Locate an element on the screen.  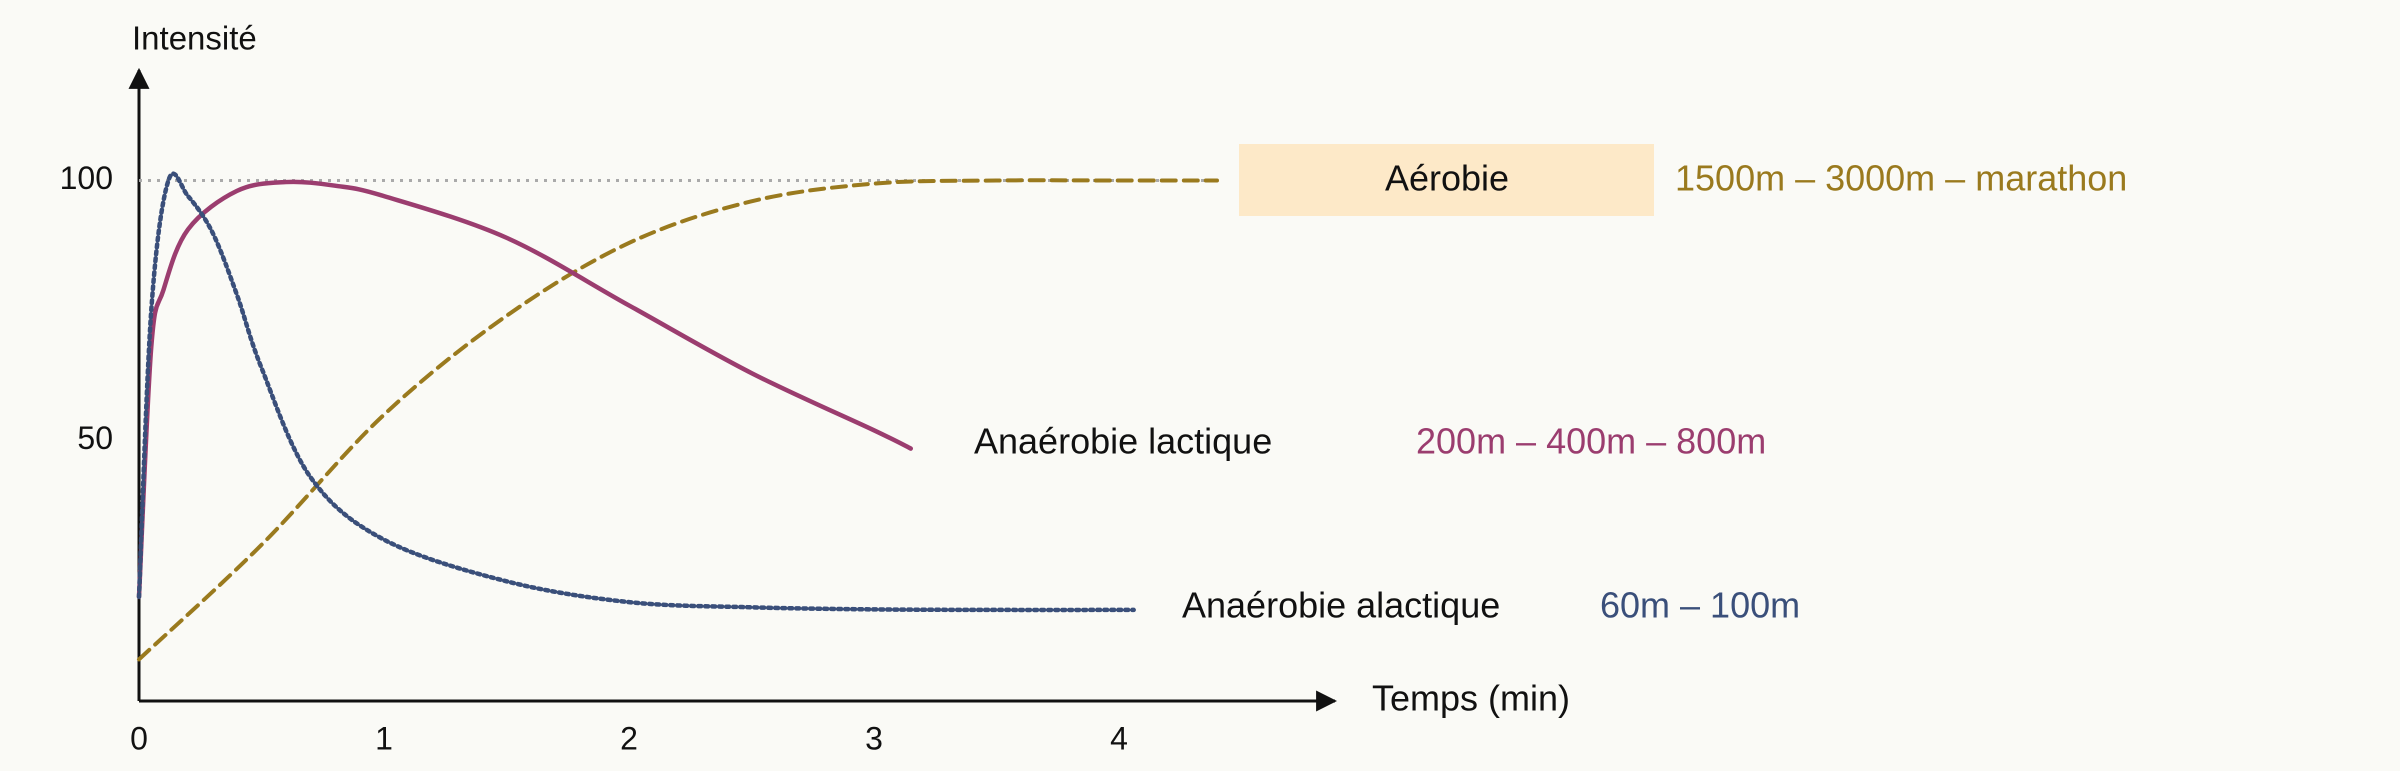
y-tick-label: 50 is located at coordinates (95, 438).